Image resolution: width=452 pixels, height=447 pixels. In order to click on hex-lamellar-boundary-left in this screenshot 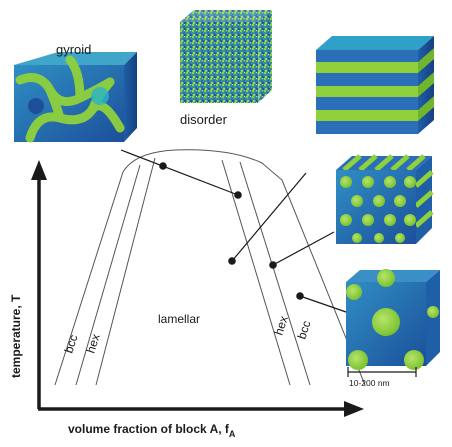, I will do `click(125, 271)`.